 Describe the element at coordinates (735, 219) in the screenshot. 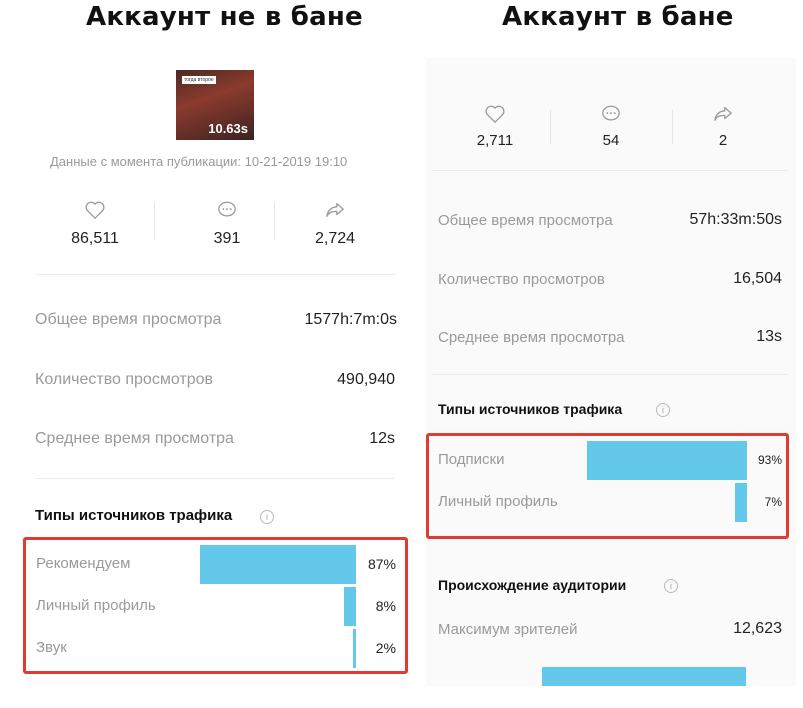

I see `total-watch-time-value: 57h:33m:50s` at that location.